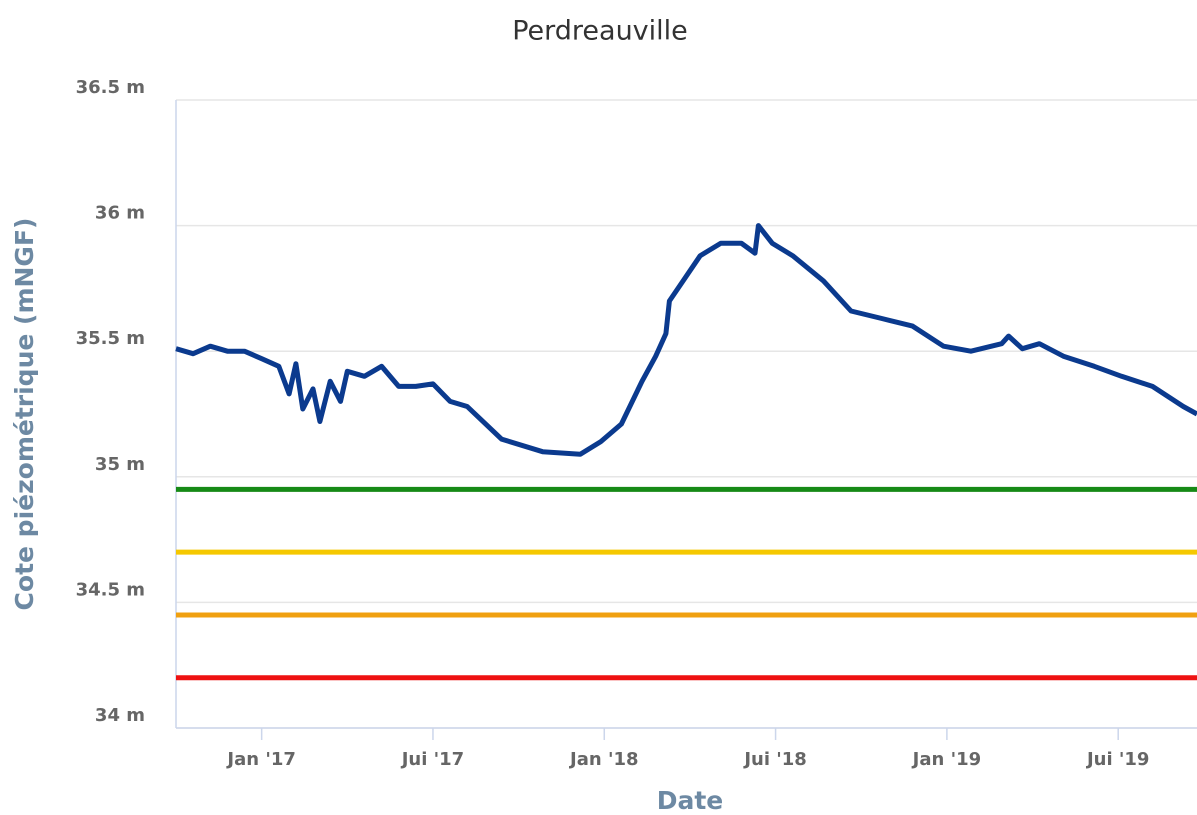 The height and width of the screenshot is (815, 1197). Describe the element at coordinates (110, 338) in the screenshot. I see `y-tick-label: 35.5 m` at that location.